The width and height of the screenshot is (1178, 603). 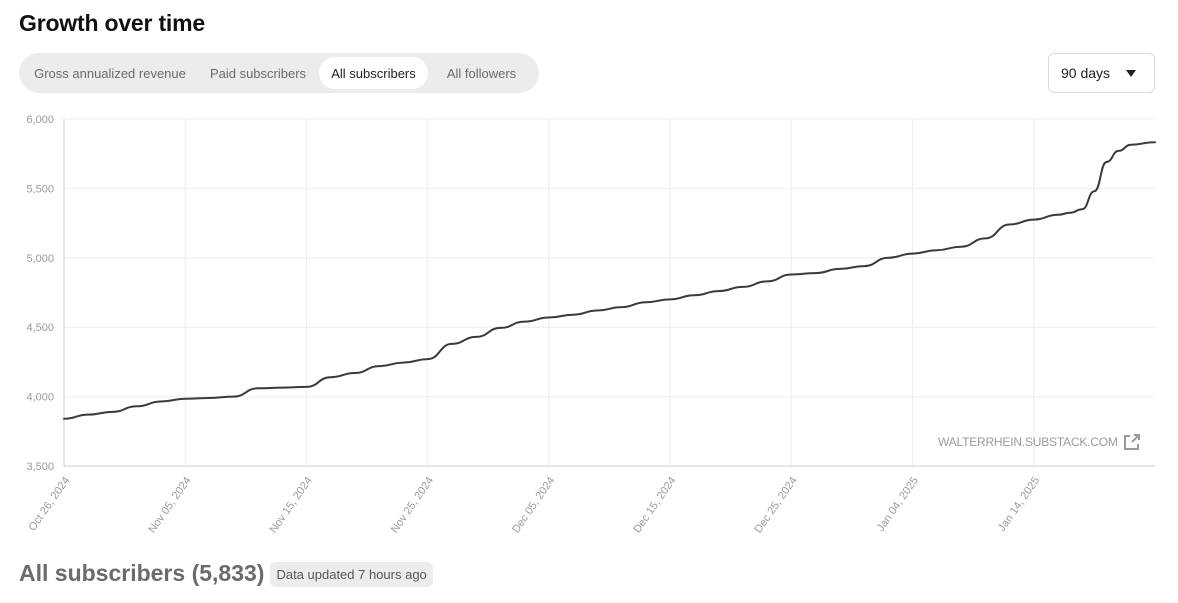 I want to click on y-tick-label: 4,000, so click(x=40, y=398).